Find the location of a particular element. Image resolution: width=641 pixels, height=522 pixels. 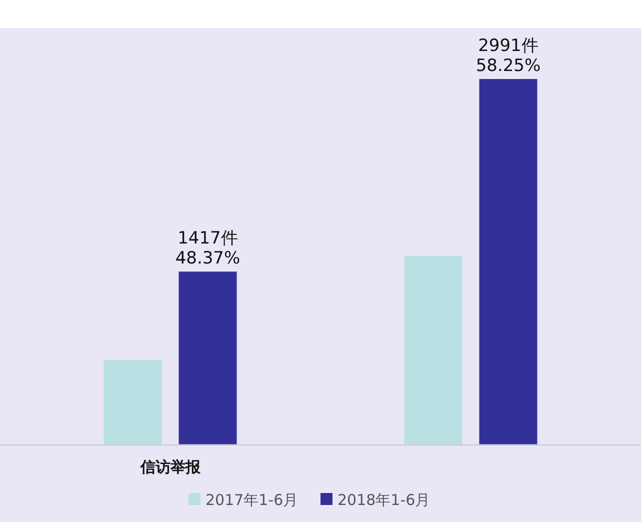

x-tick-label: 信访举报 is located at coordinates (170, 467).